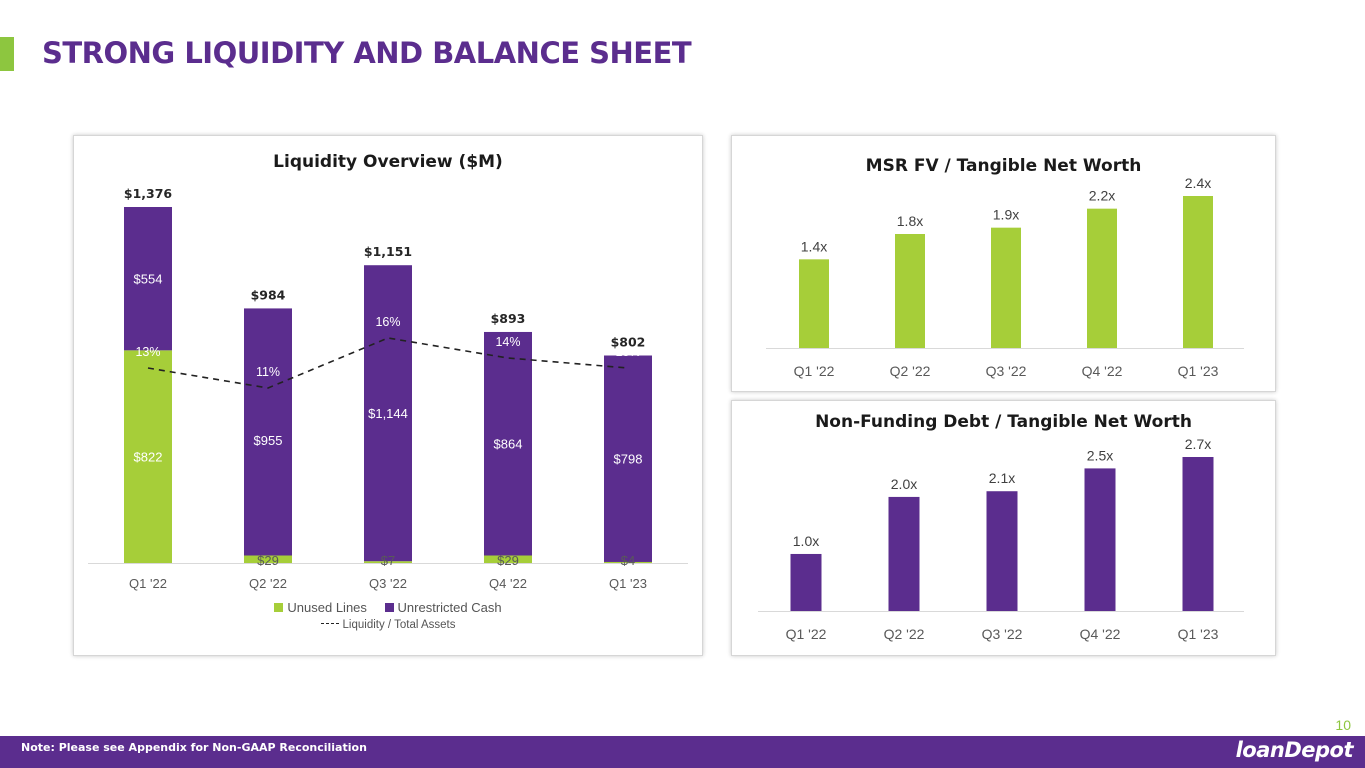 This screenshot has height=768, width=1365. Describe the element at coordinates (628, 342) in the screenshot. I see `data-label-total: $802` at that location.